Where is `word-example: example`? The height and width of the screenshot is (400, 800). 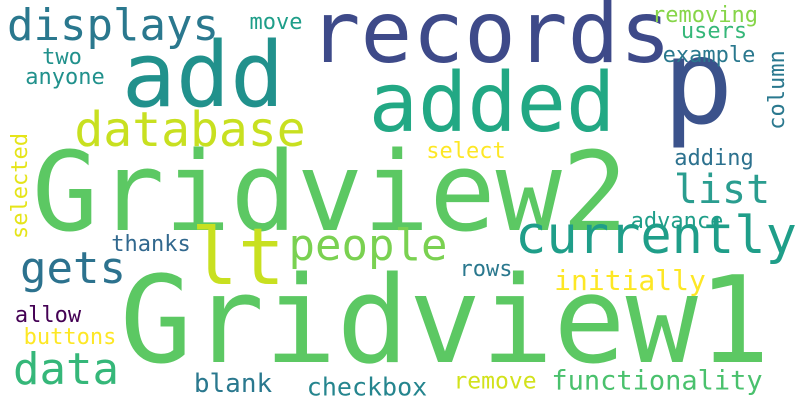
word-example: example is located at coordinates (709, 55).